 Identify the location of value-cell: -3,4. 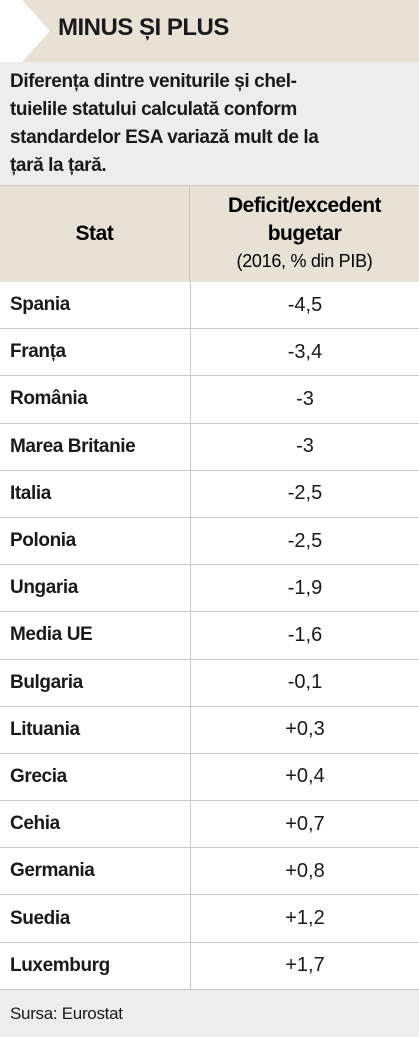
(304, 352).